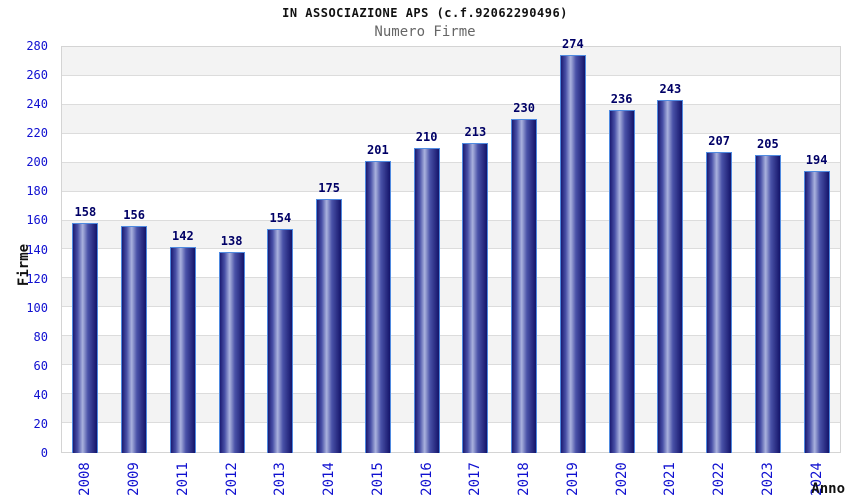 Image resolution: width=850 pixels, height=500 pixels. What do you see at coordinates (37, 162) in the screenshot?
I see `y-tick-200: 200` at bounding box center [37, 162].